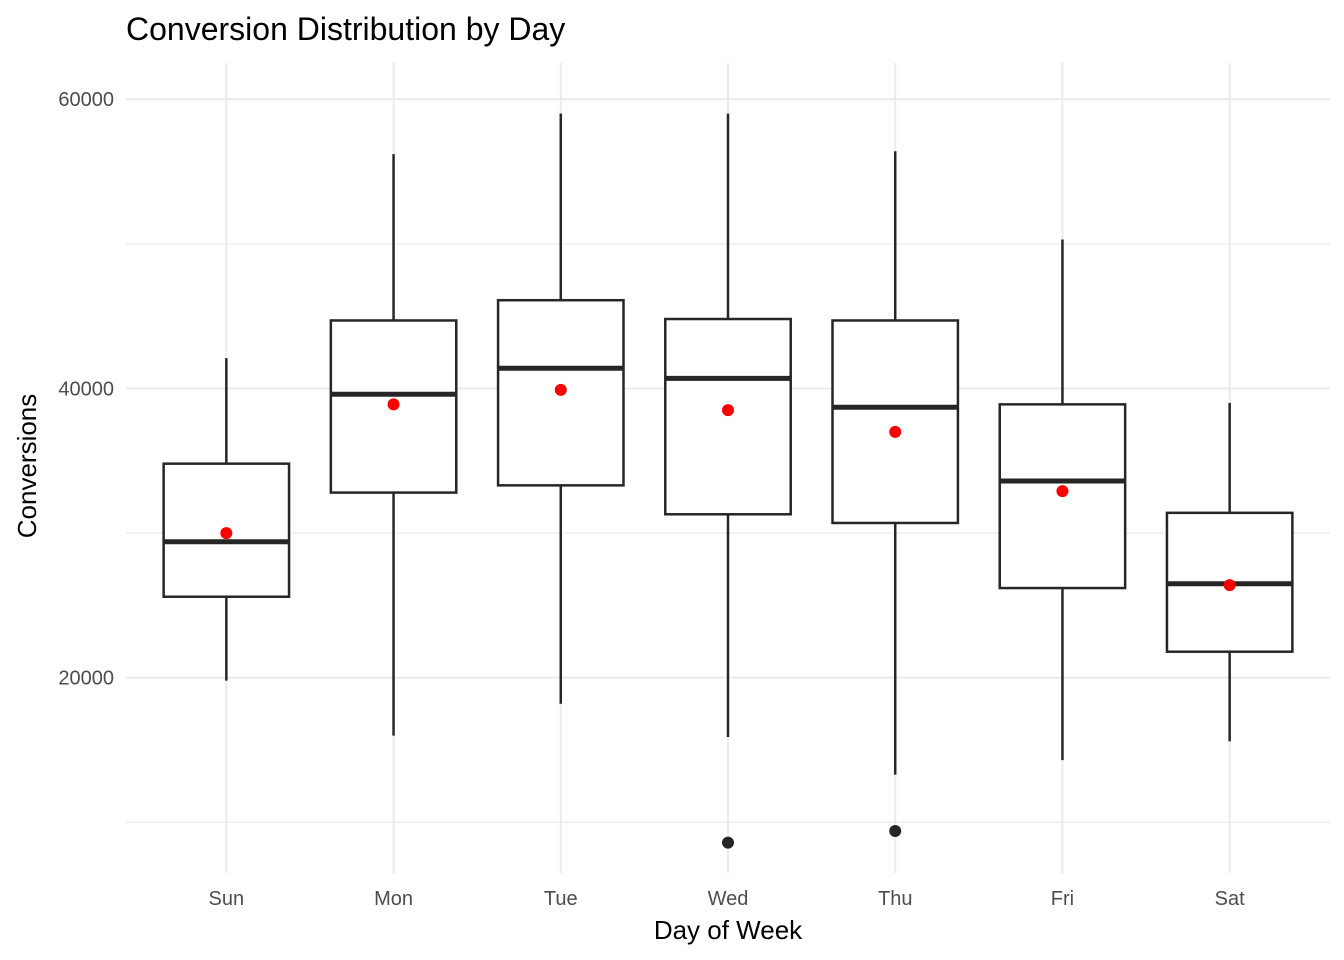 The width and height of the screenshot is (1344, 960). I want to click on box-group-tue, so click(560, 408).